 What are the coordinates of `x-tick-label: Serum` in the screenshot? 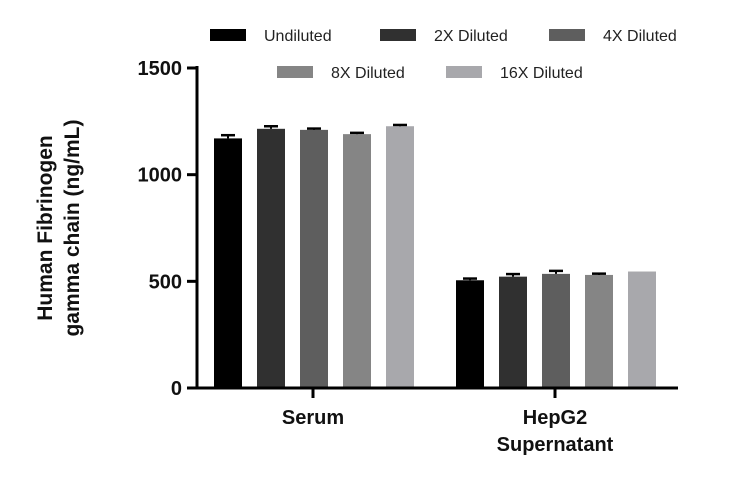 It's located at (313, 418).